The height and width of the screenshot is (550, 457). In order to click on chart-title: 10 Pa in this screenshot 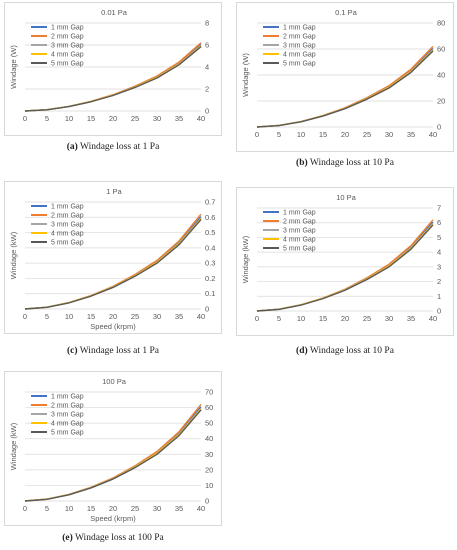, I will do `click(346, 197)`.